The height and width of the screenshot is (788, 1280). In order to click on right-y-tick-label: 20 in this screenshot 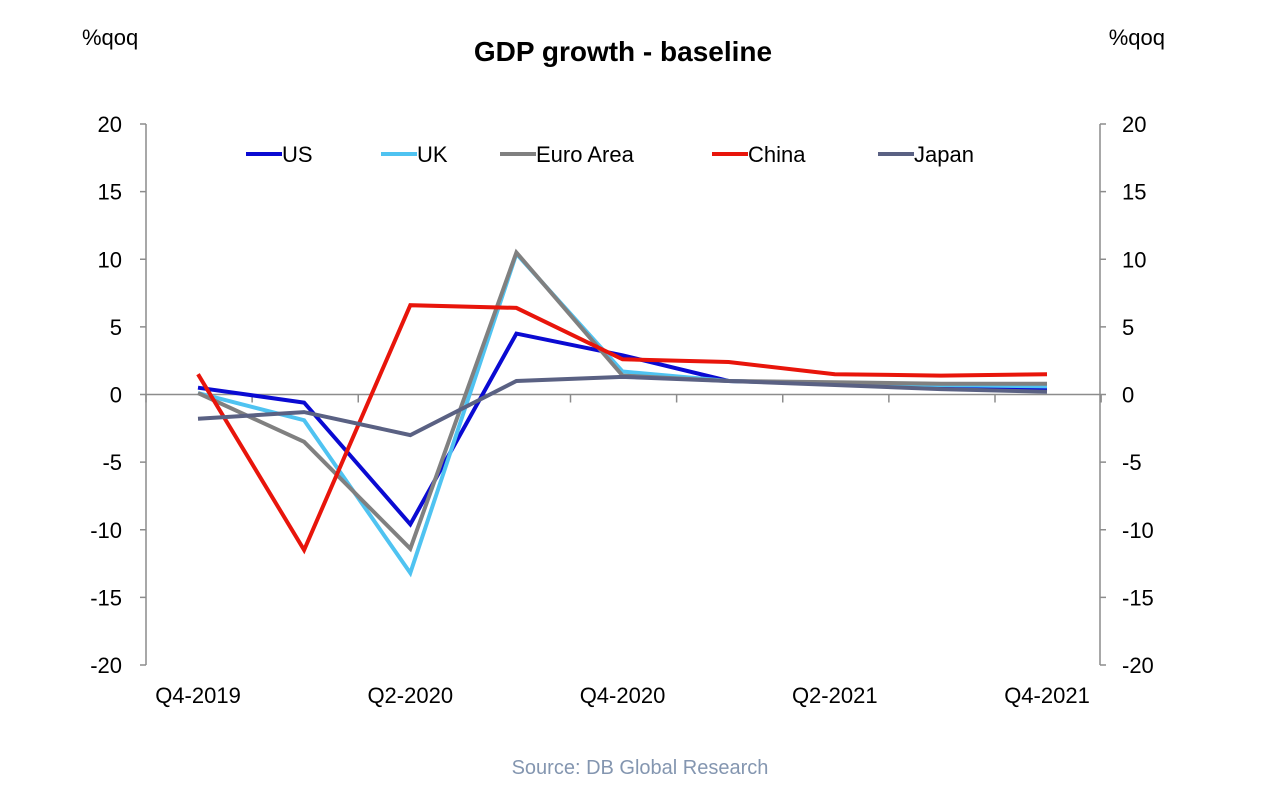, I will do `click(1134, 124)`.